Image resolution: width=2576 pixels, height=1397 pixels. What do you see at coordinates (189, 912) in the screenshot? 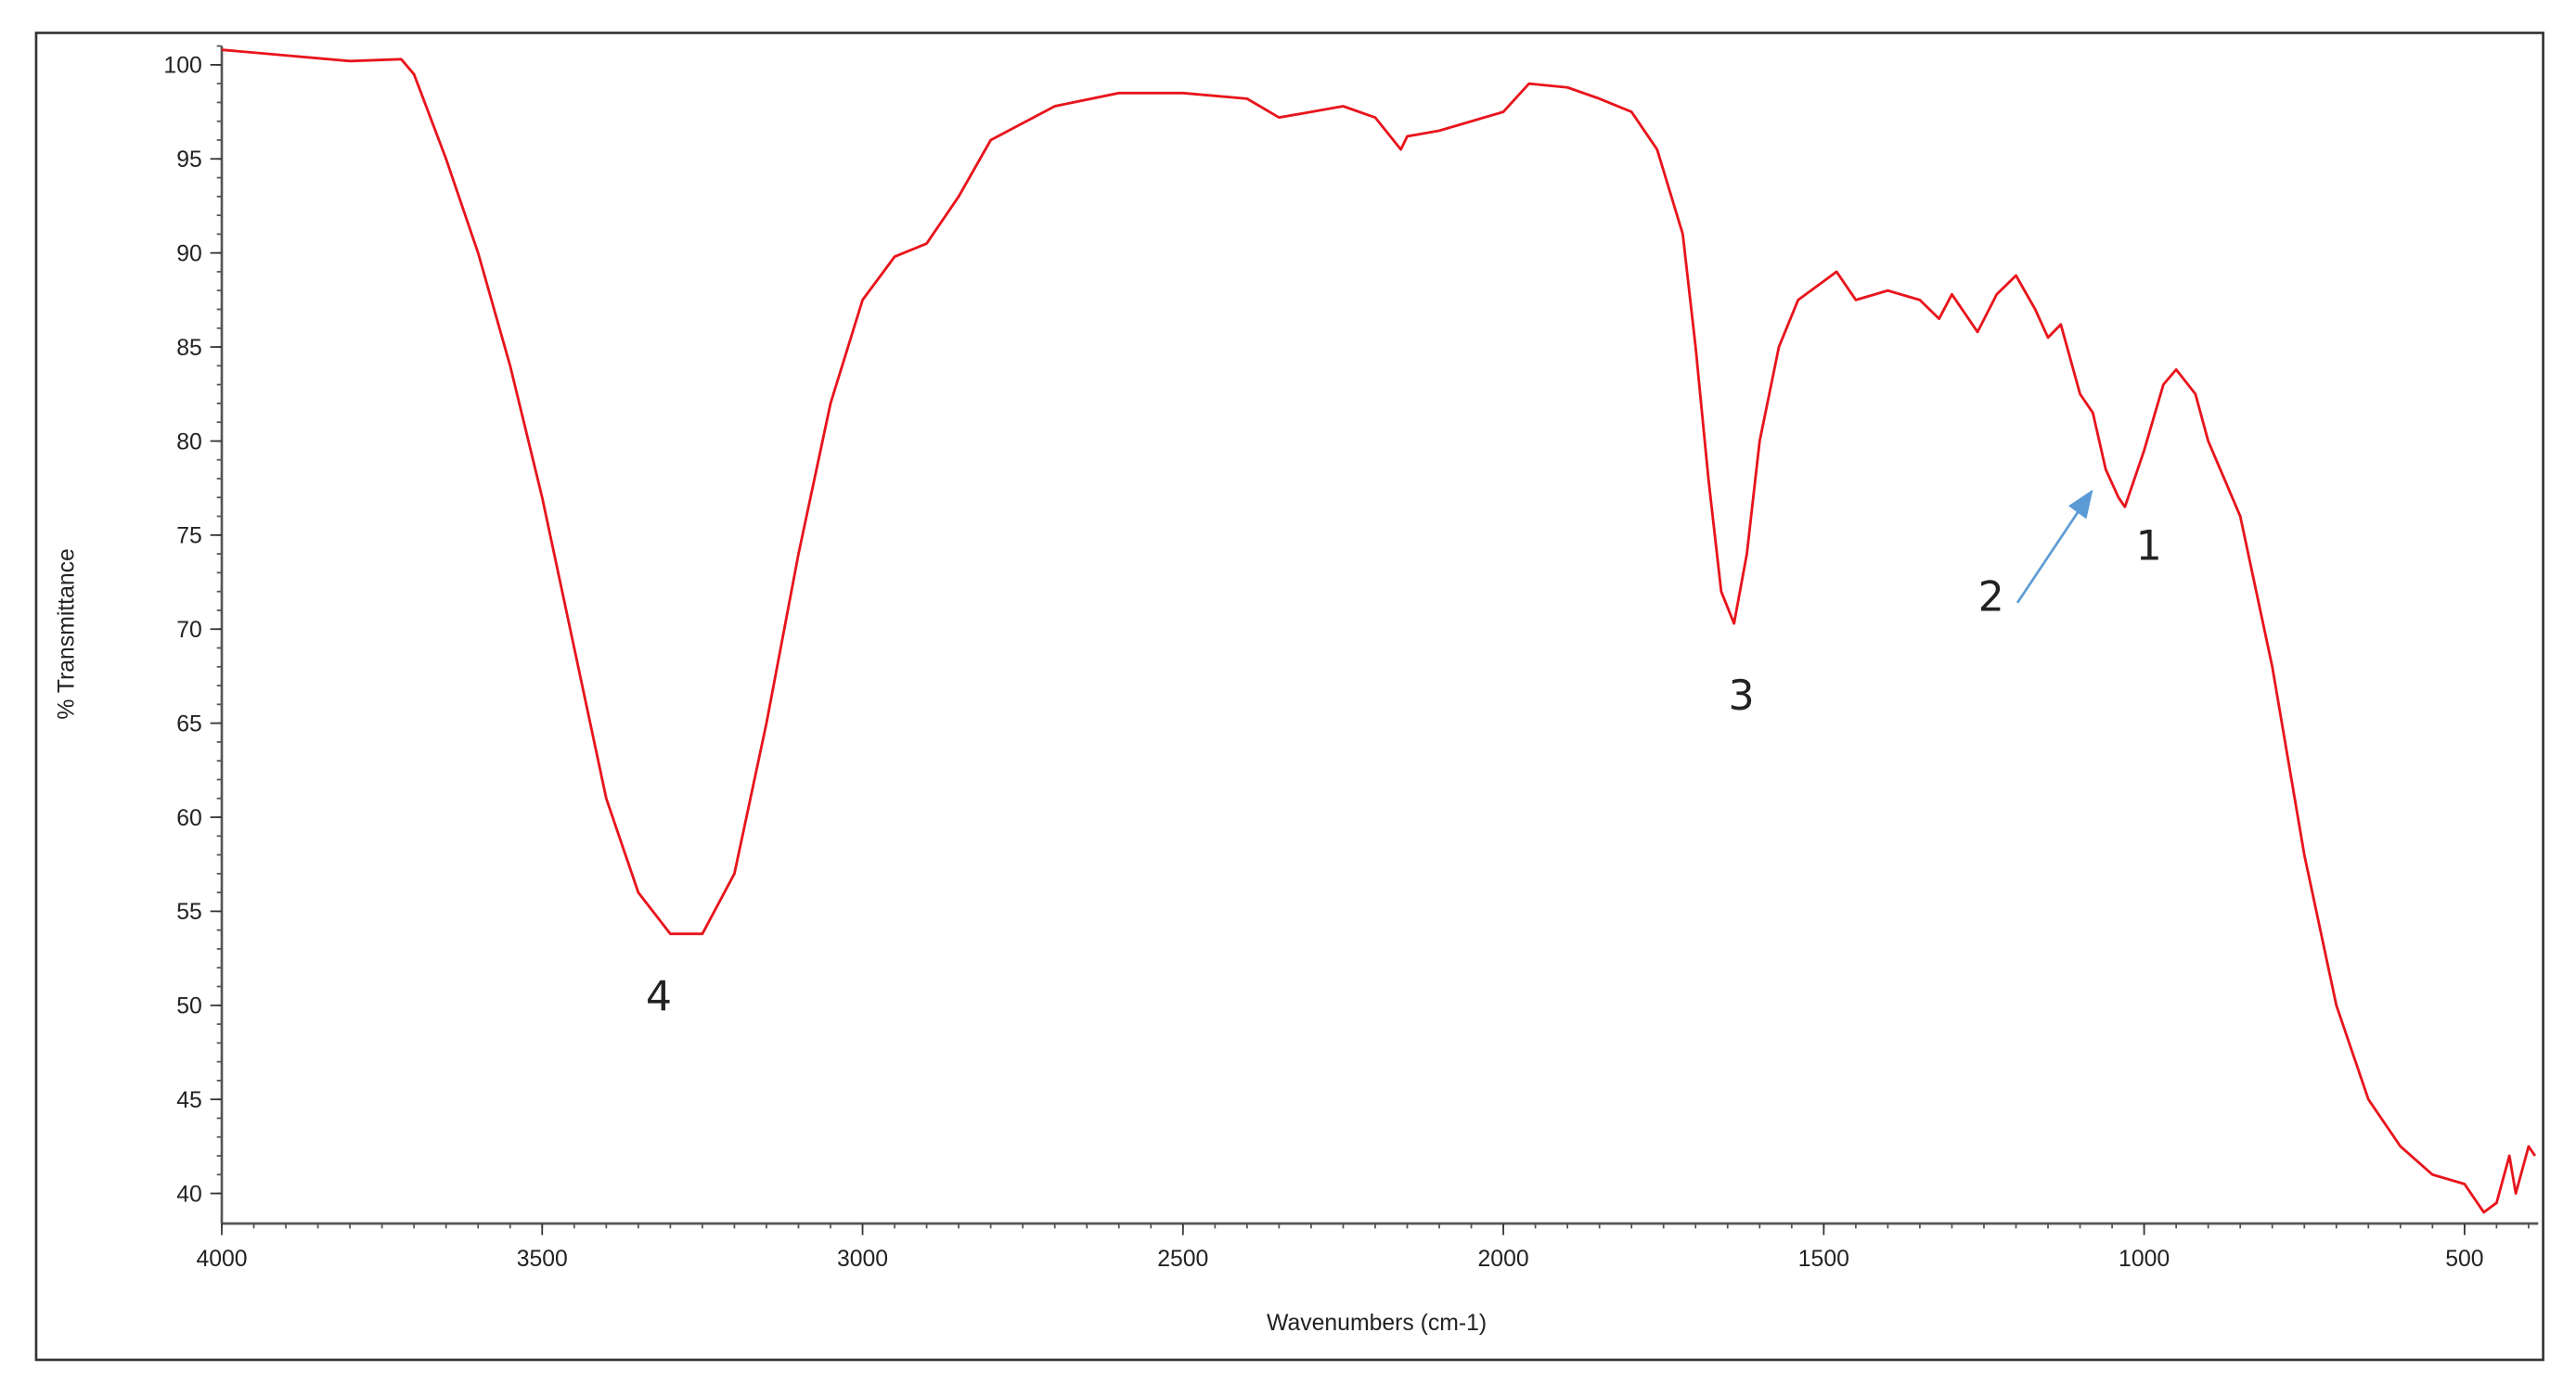
I see `y-tick-label: 55` at bounding box center [189, 912].